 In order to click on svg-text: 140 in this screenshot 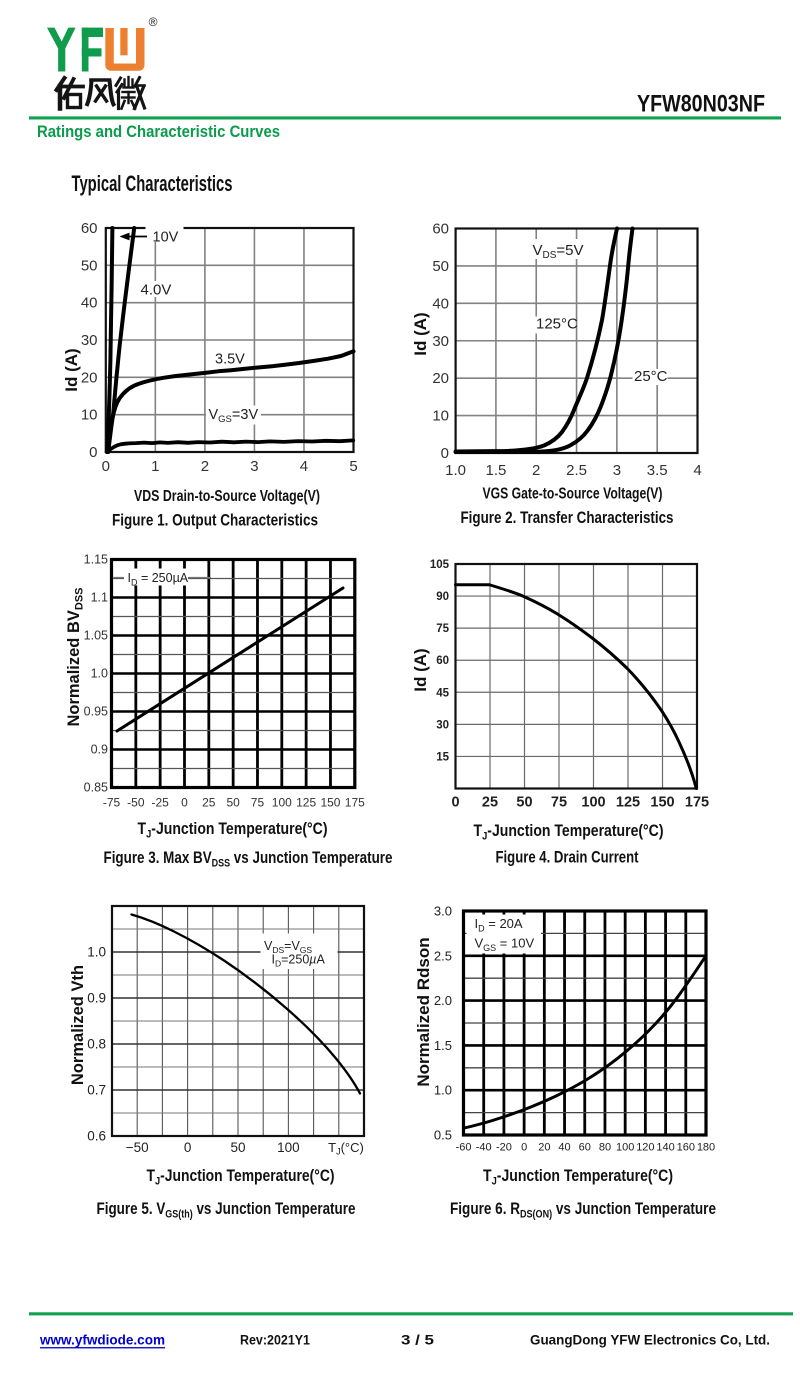, I will do `click(665, 1148)`.